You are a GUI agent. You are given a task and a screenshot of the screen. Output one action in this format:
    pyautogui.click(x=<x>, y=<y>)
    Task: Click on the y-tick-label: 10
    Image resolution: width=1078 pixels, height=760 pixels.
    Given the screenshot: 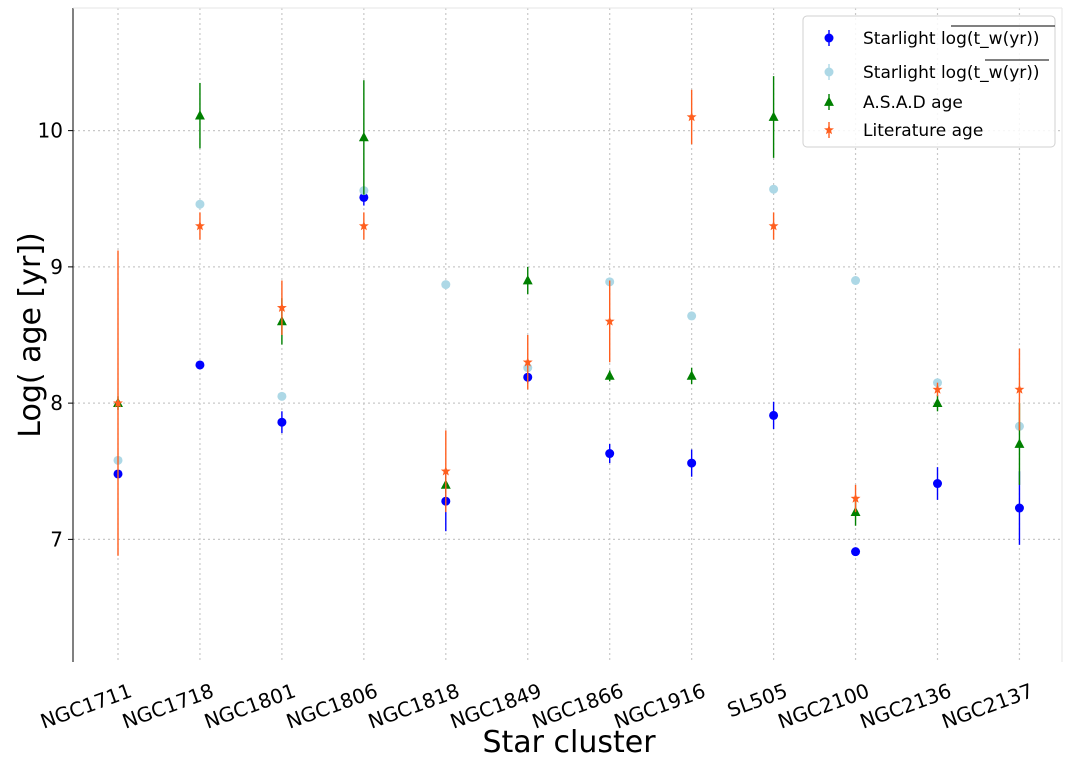 What is the action you would take?
    pyautogui.click(x=50, y=131)
    